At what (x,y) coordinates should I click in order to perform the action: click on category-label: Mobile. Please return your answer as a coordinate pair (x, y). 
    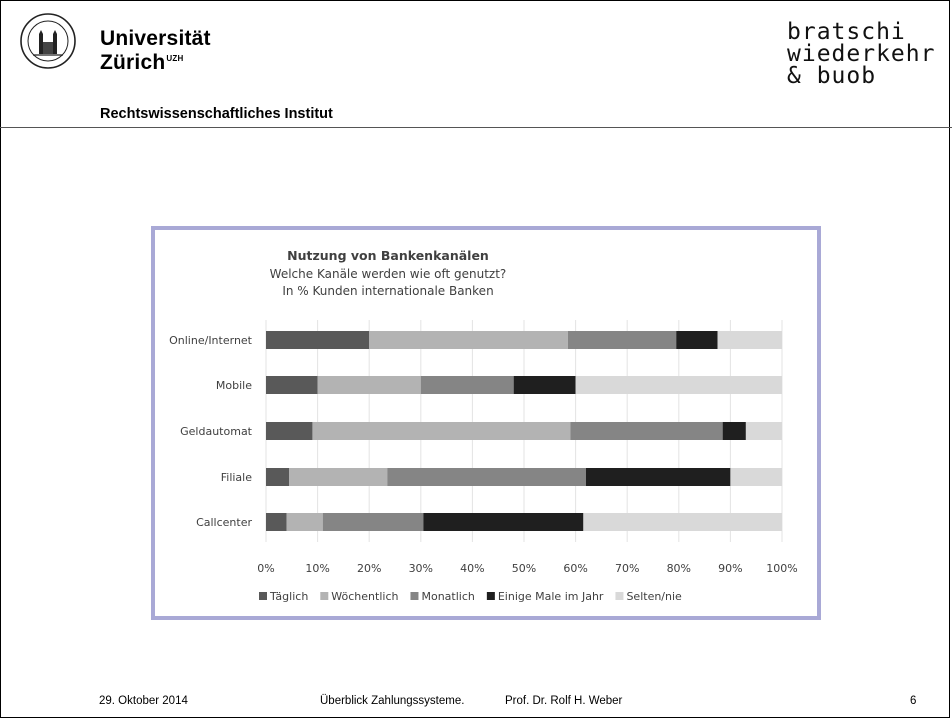
    Looking at the image, I should click on (234, 385).